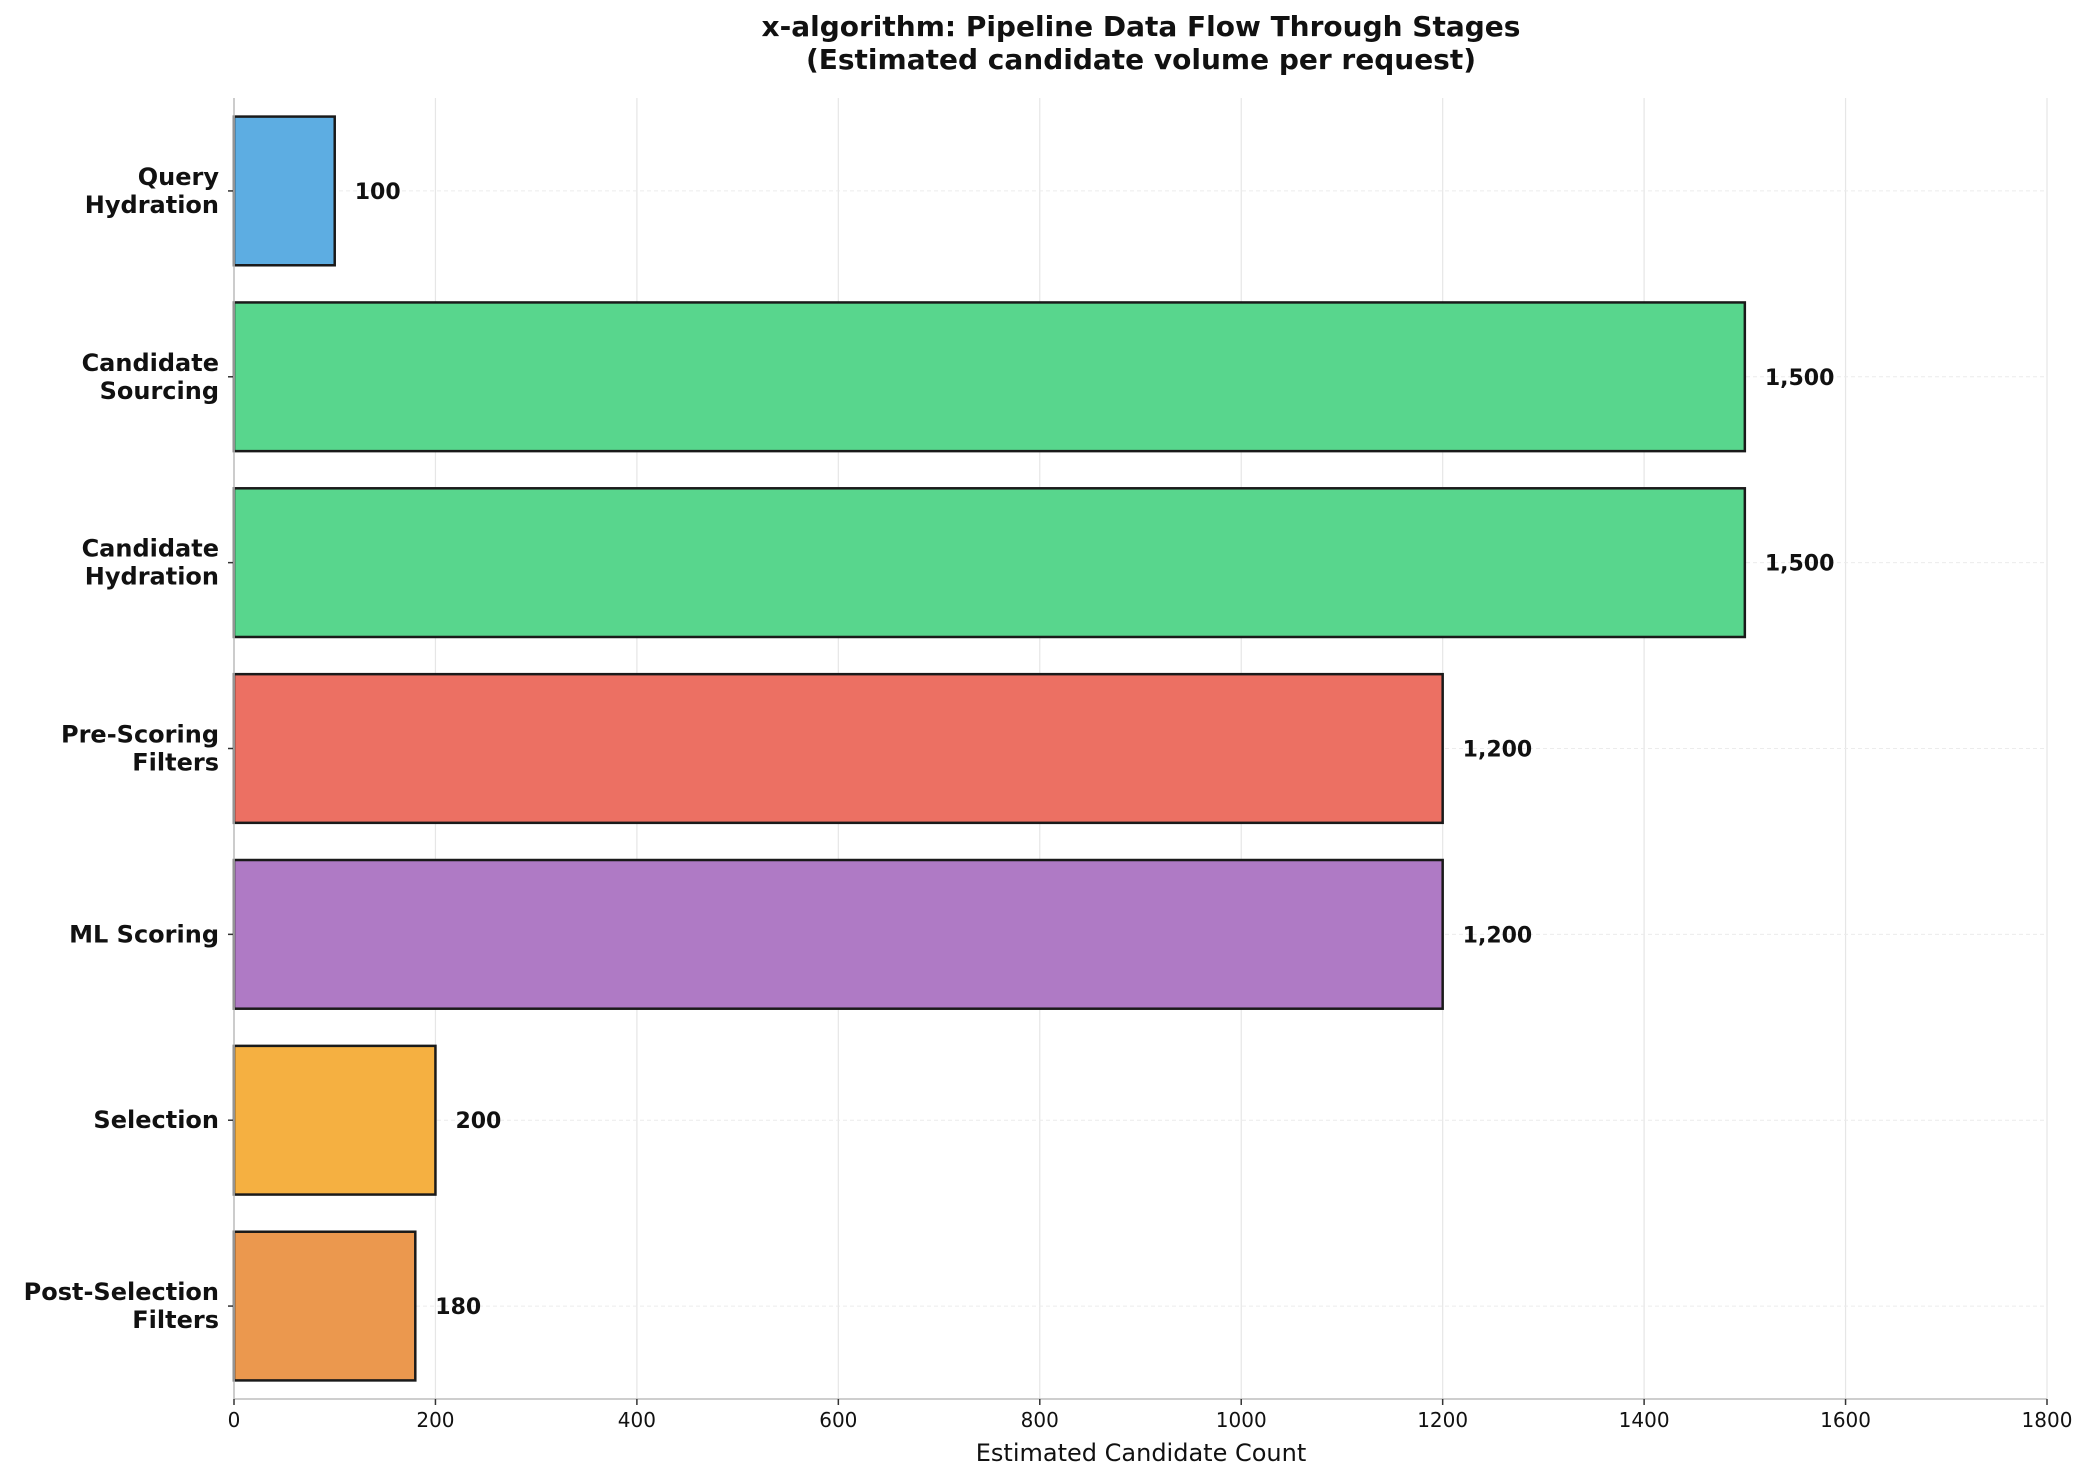  What do you see at coordinates (478, 1121) in the screenshot?
I see `bar-value-label: 200` at bounding box center [478, 1121].